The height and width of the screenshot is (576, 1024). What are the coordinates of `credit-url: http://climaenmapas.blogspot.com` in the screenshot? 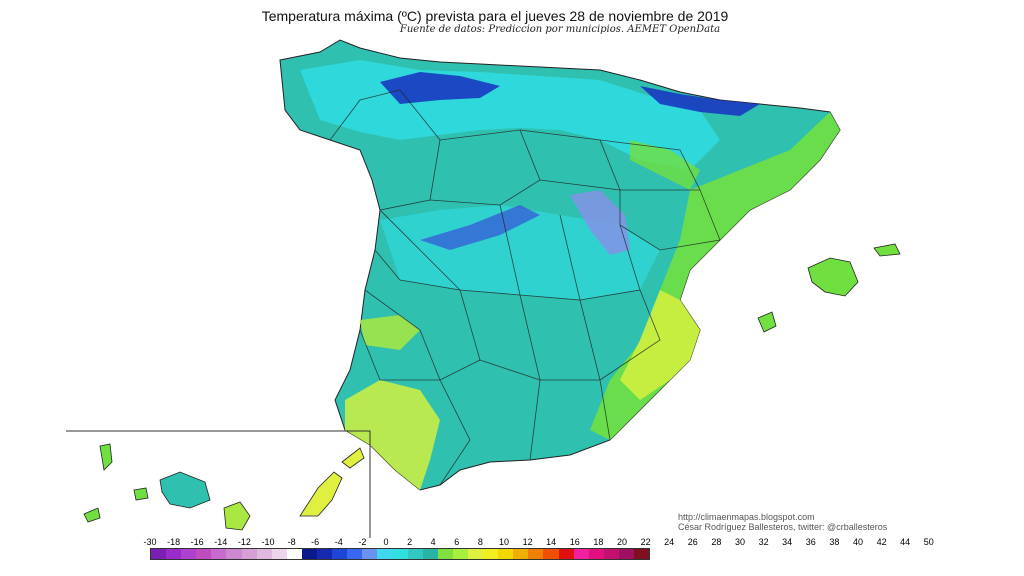 It's located at (746, 517).